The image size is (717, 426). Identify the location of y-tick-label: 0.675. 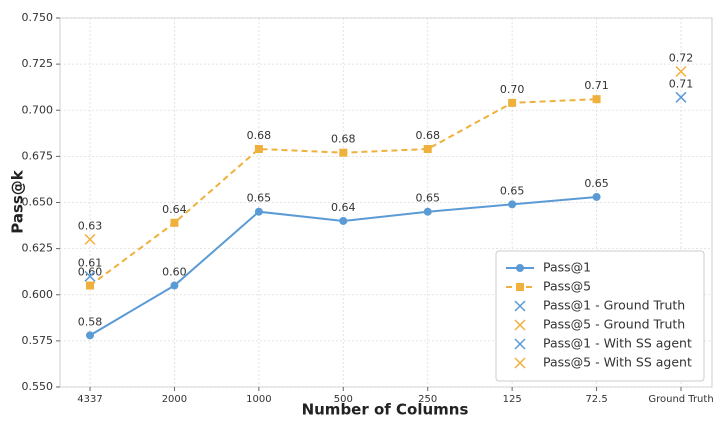
(38, 155).